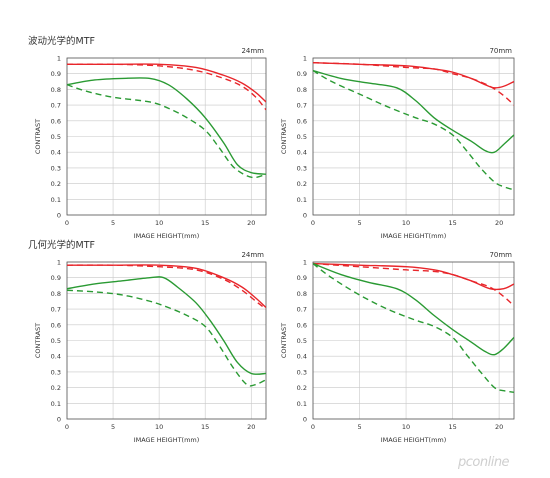  Describe the element at coordinates (61, 245) in the screenshot. I see `section-title-geometric-optics: 几何光学的MTF` at that location.